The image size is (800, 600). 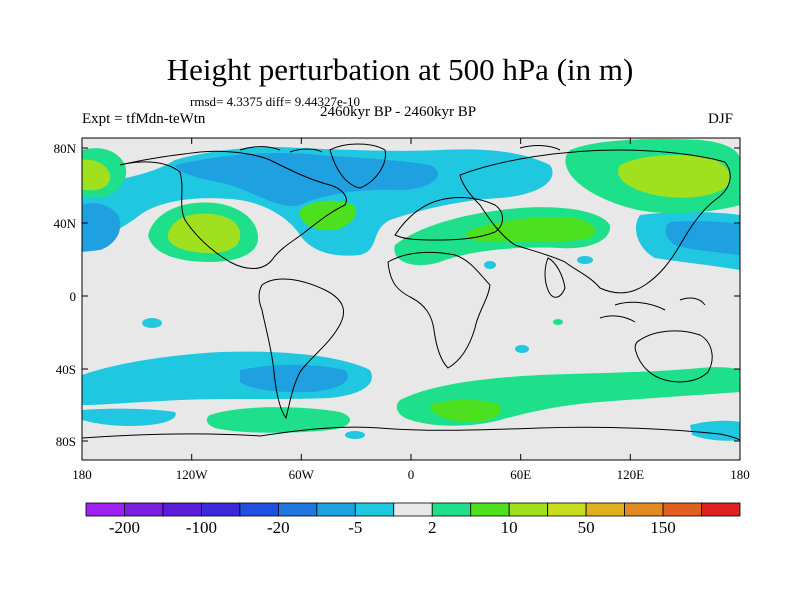 I want to click on lon-tick-label: 120W, so click(x=192, y=474).